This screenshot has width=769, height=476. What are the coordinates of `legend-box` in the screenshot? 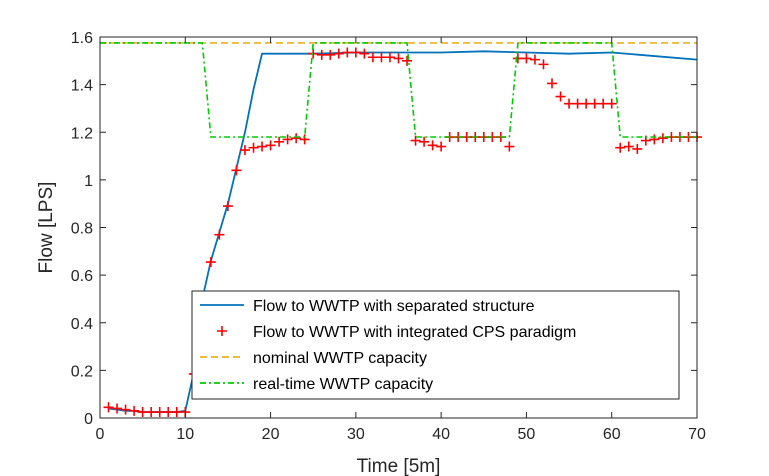 It's located at (435, 345).